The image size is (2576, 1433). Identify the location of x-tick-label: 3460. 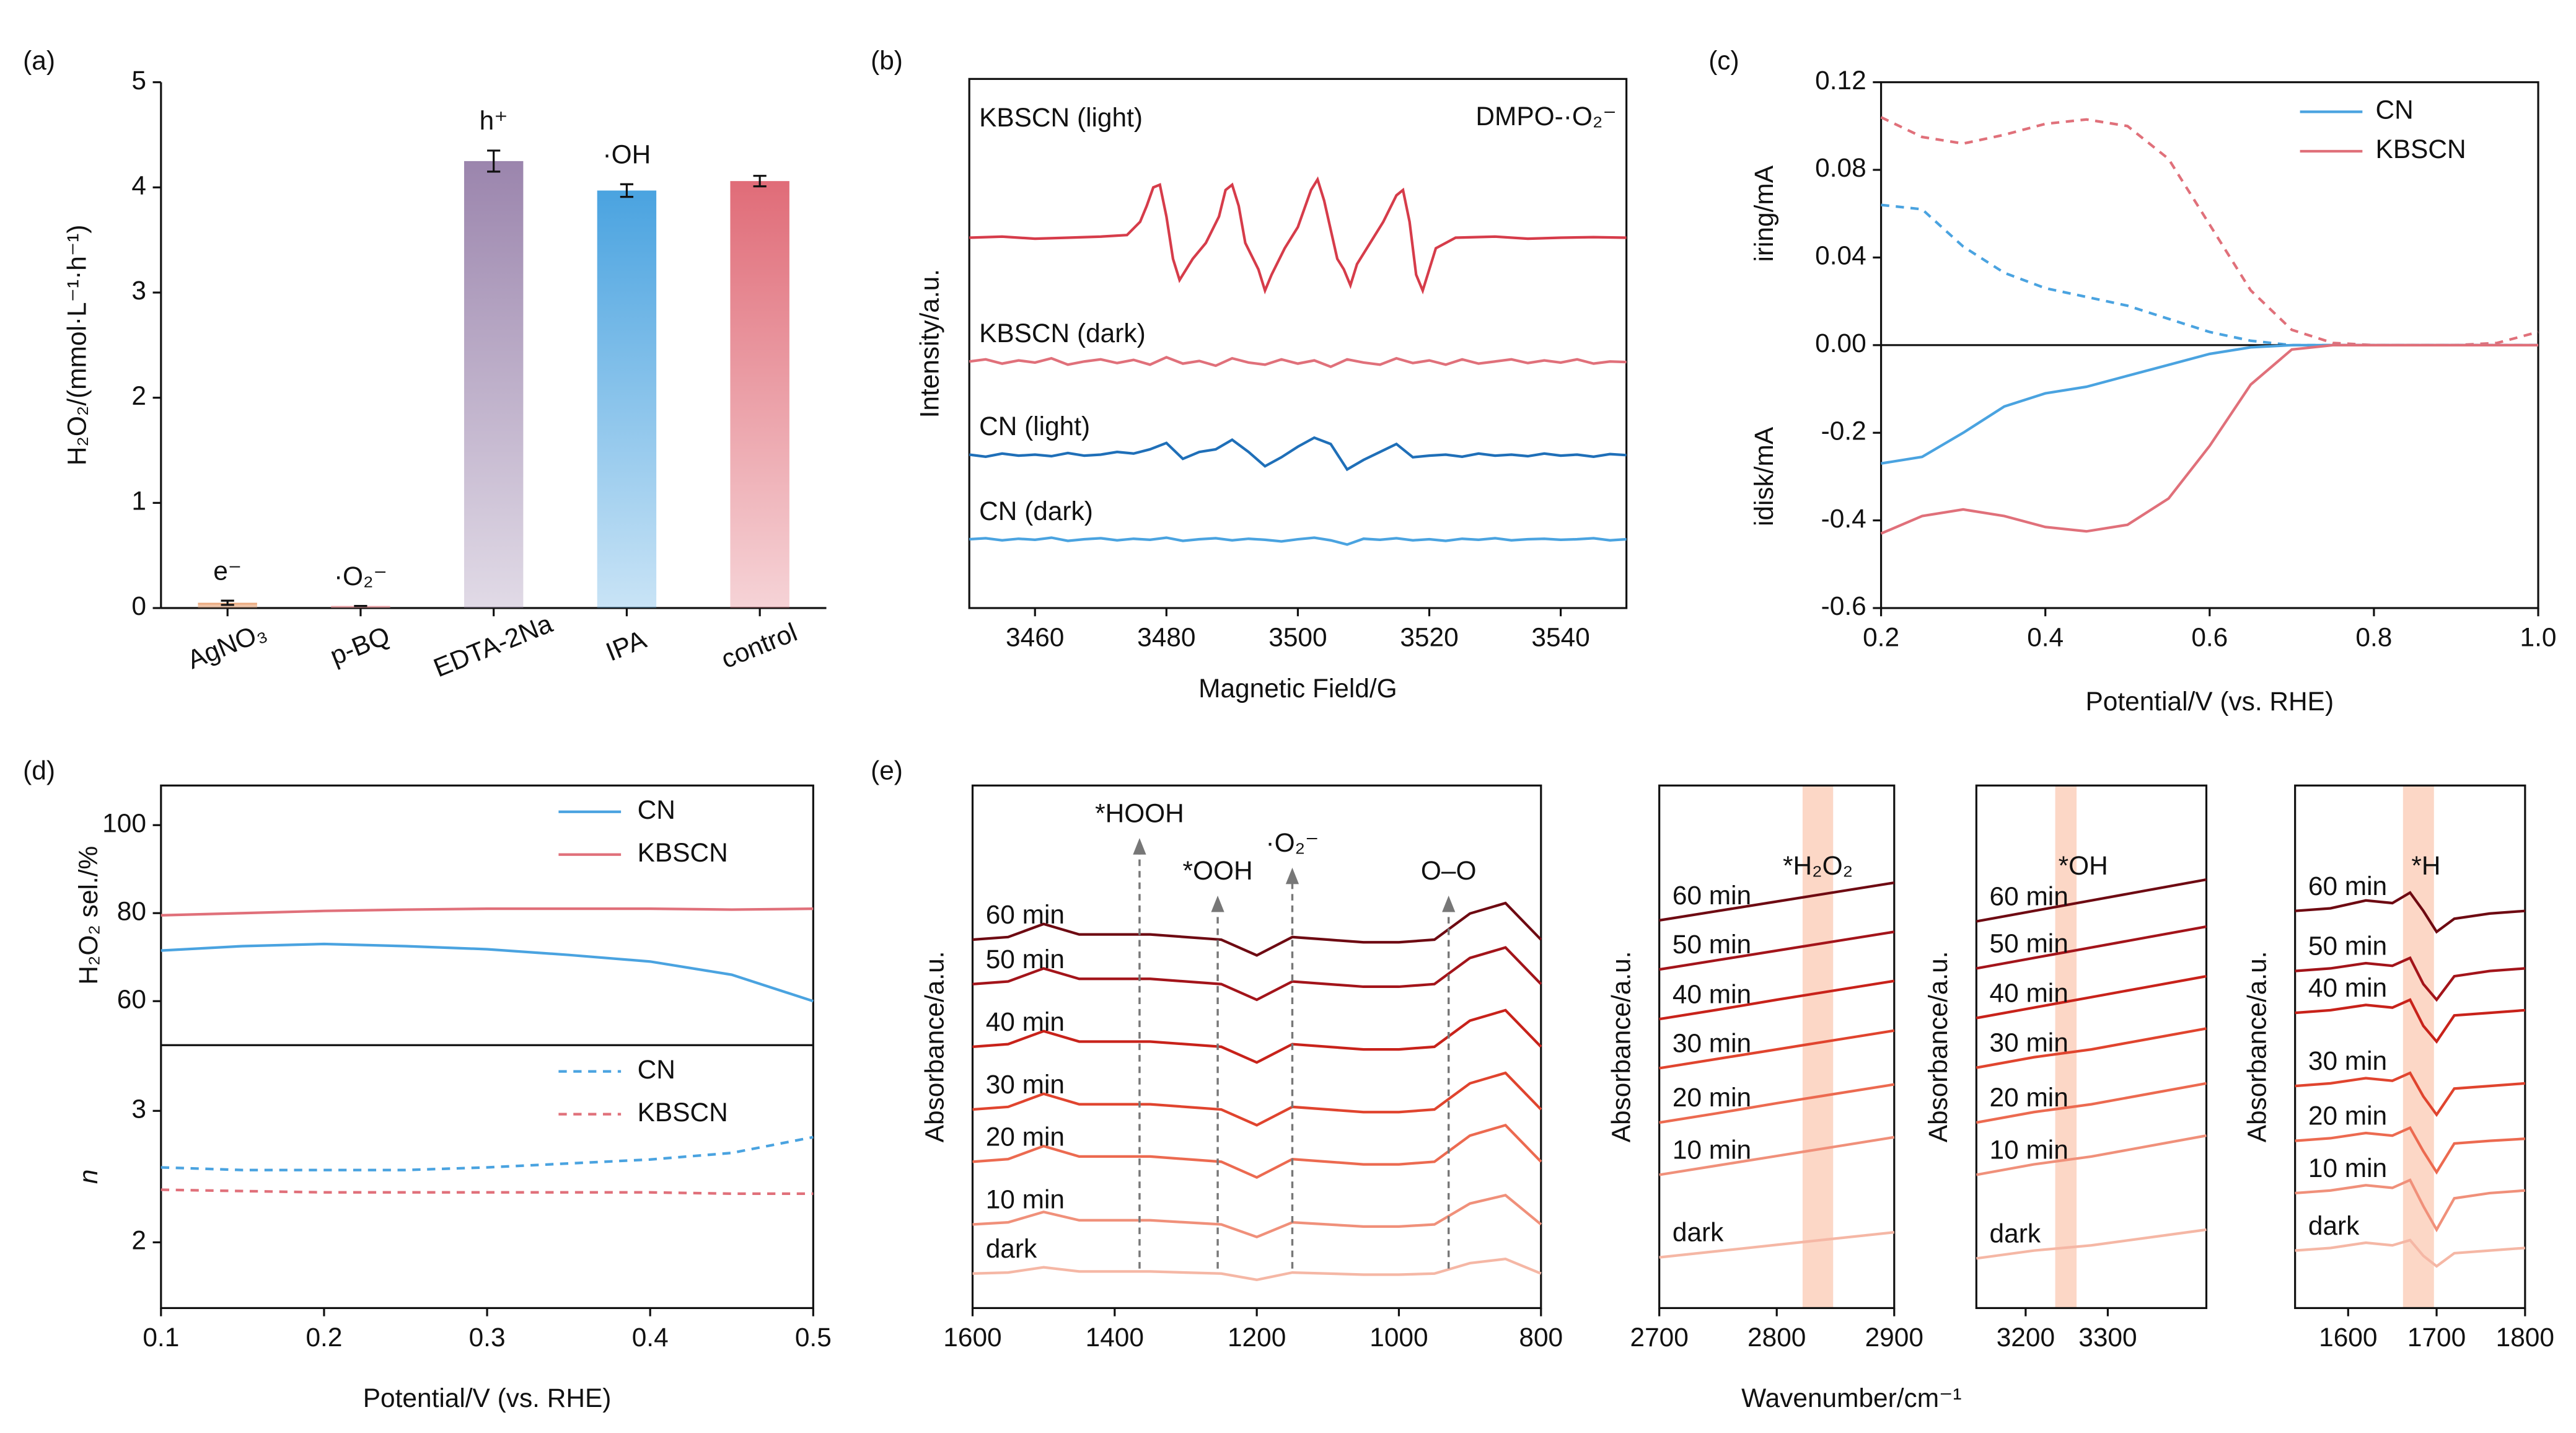
(1035, 638).